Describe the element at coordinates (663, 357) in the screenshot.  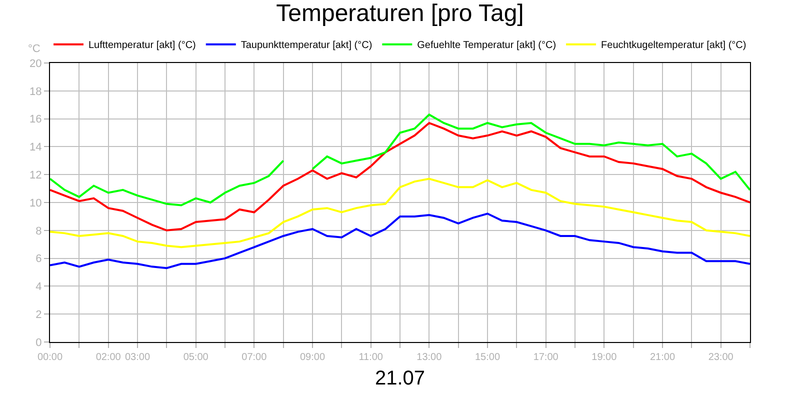
I see `x-tick-label: 21:00` at that location.